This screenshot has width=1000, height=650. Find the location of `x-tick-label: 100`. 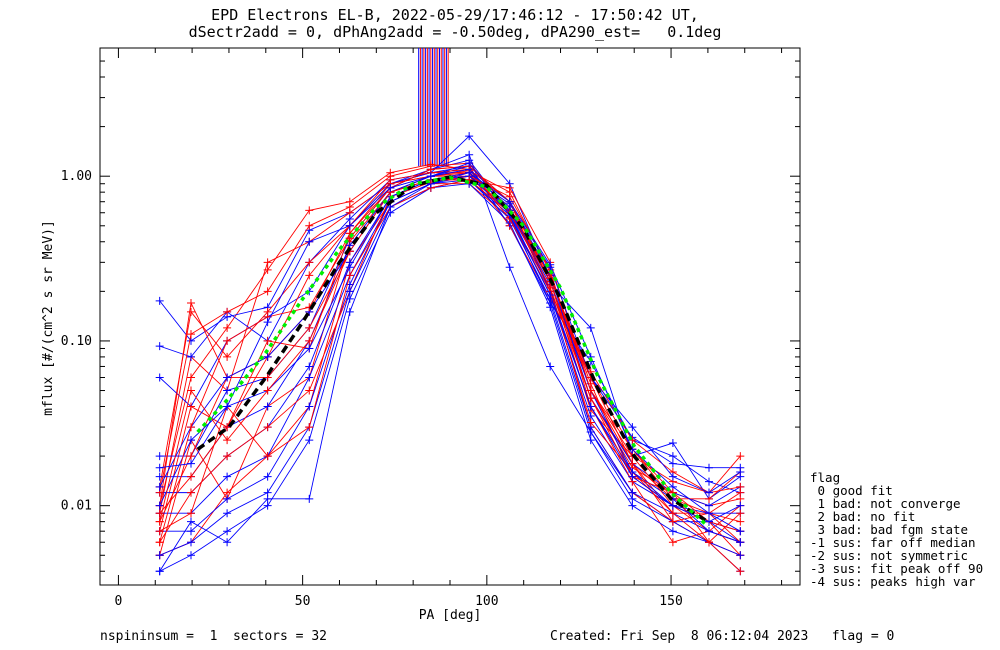

x-tick-label: 100 is located at coordinates (486, 601).